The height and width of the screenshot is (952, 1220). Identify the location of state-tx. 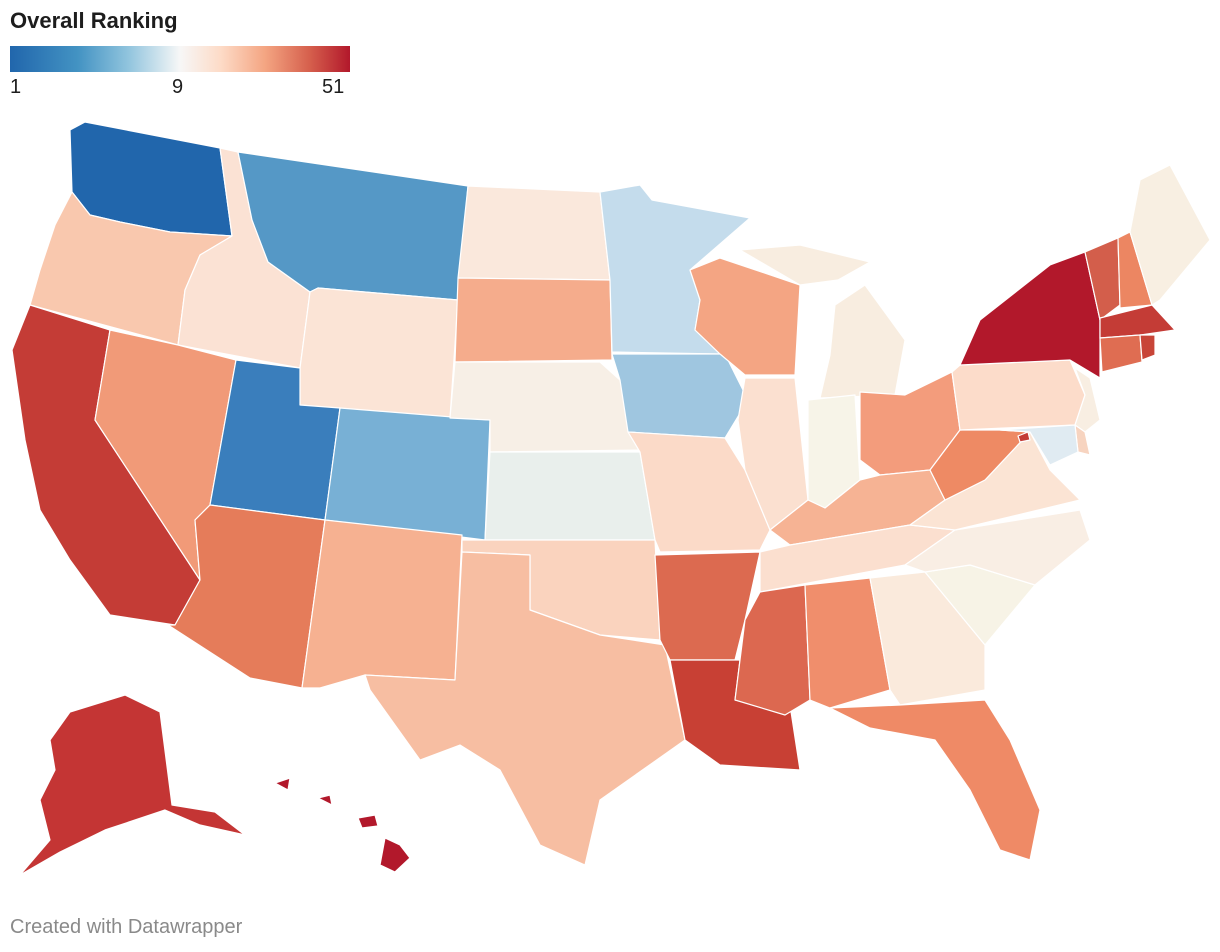
(525, 708).